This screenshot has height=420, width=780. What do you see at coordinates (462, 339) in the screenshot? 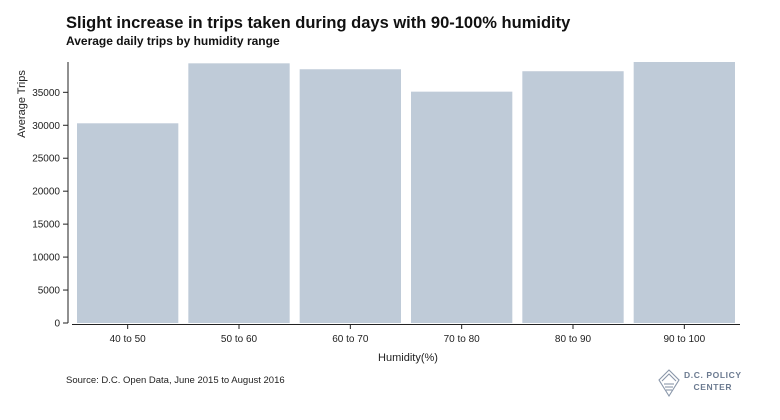
I see `x-tick-label: 70 to 80` at bounding box center [462, 339].